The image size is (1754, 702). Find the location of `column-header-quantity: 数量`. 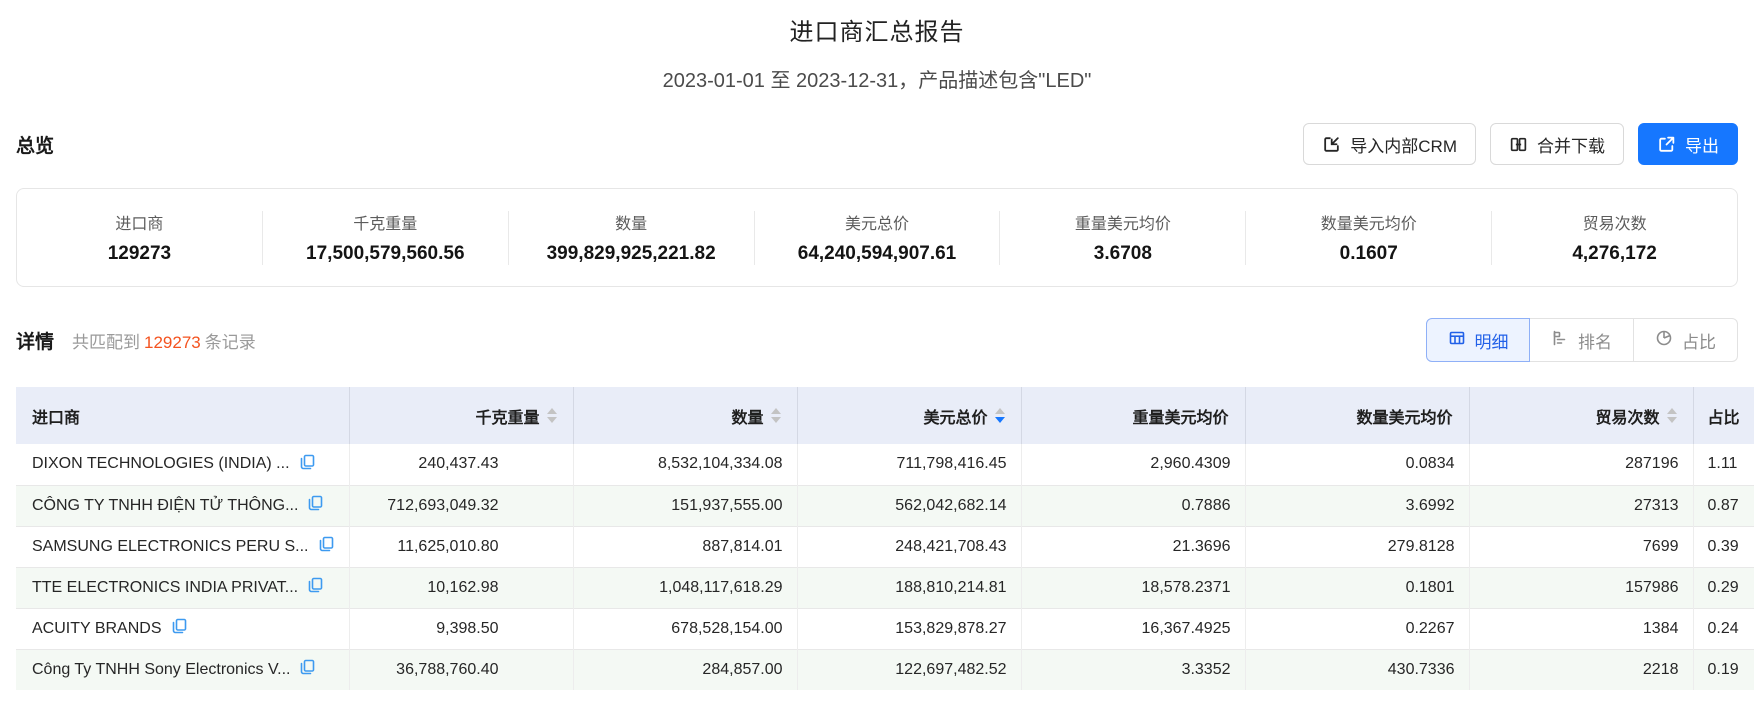

column-header-quantity: 数量 is located at coordinates (684, 415).